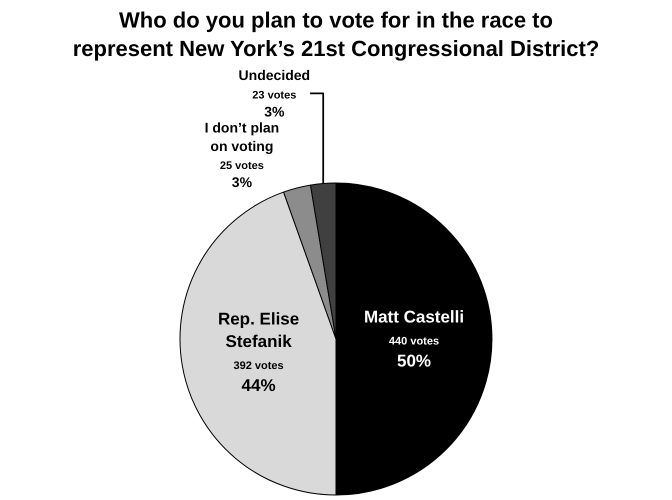  What do you see at coordinates (242, 175) in the screenshot?
I see `data-label: 25 votes 3%` at bounding box center [242, 175].